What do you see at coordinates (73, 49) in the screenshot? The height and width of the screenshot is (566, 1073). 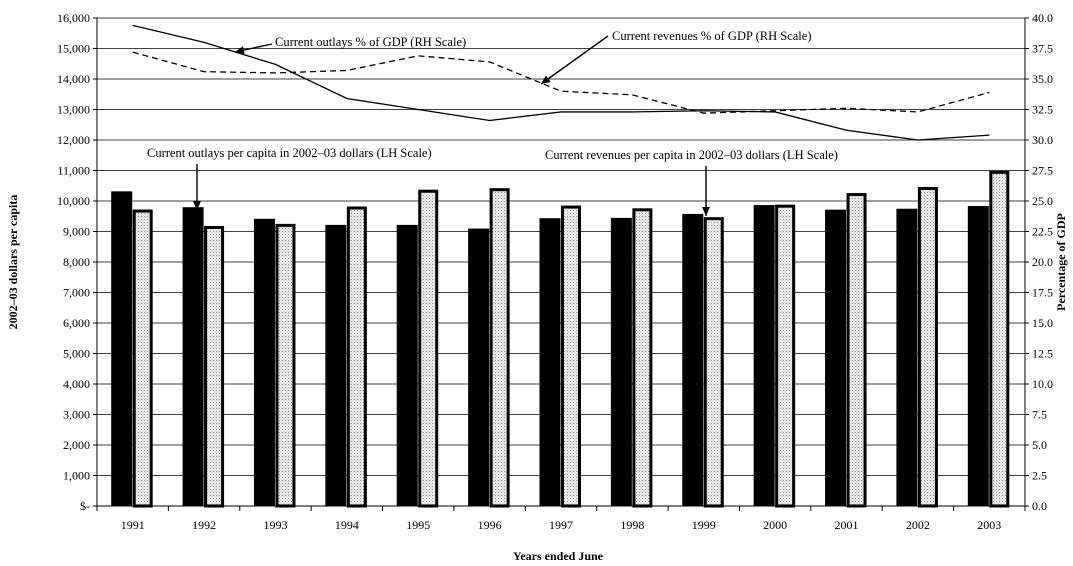 I see `left-tick-label: 15,000` at bounding box center [73, 49].